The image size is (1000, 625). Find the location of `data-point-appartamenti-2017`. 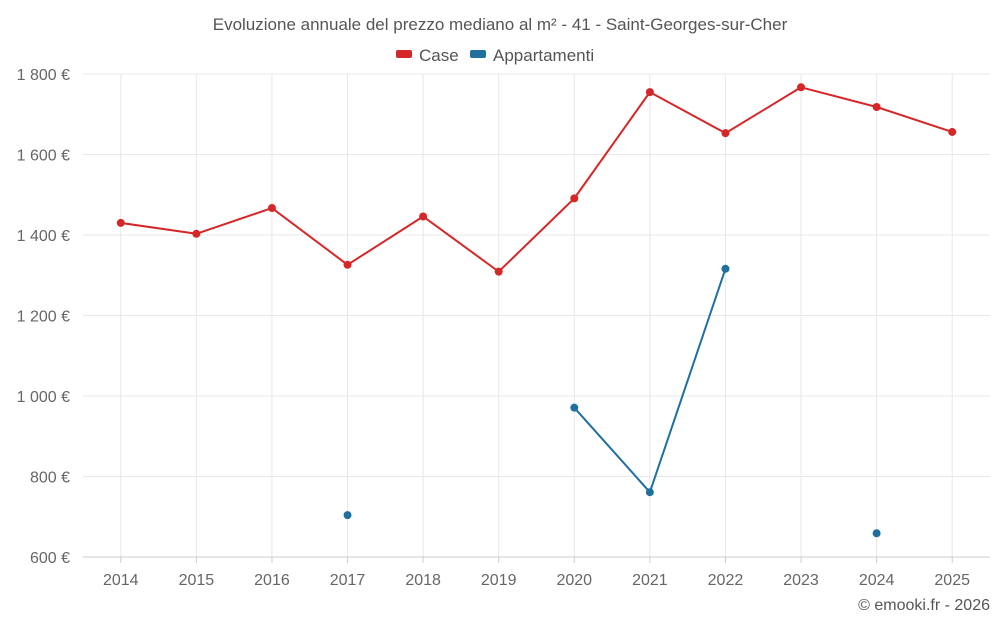

data-point-appartamenti-2017 is located at coordinates (347, 515).